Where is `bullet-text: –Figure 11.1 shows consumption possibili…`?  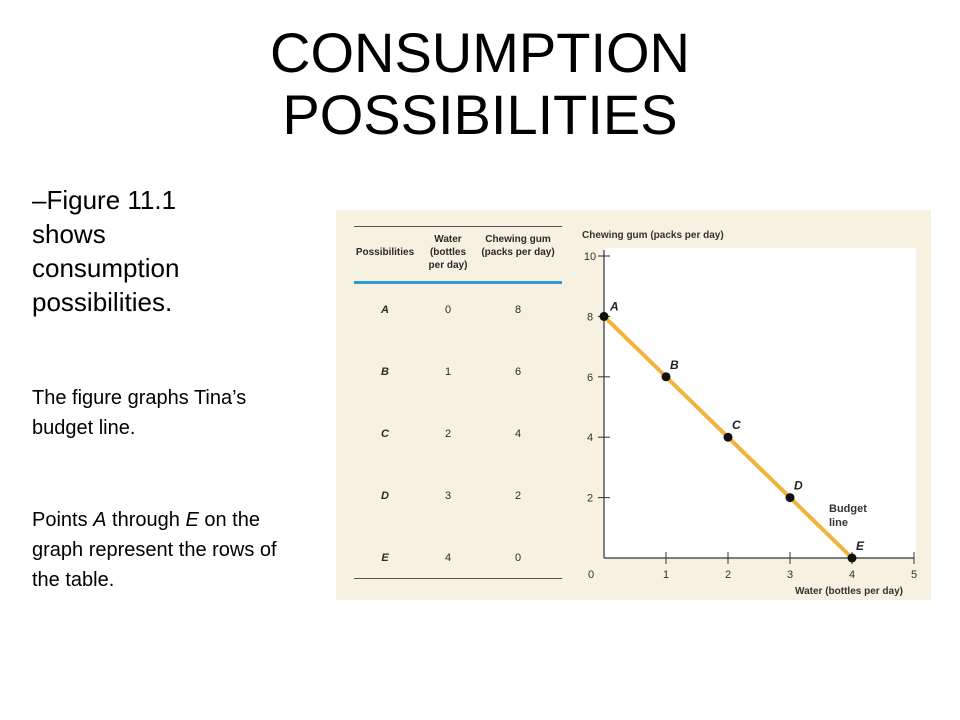 bullet-text: –Figure 11.1 shows consumption possibili… is located at coordinates (106, 251).